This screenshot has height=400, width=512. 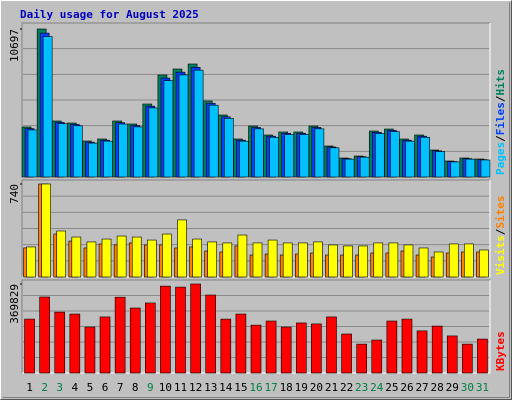 I want to click on x-tick-label: 18, so click(x=286, y=387).